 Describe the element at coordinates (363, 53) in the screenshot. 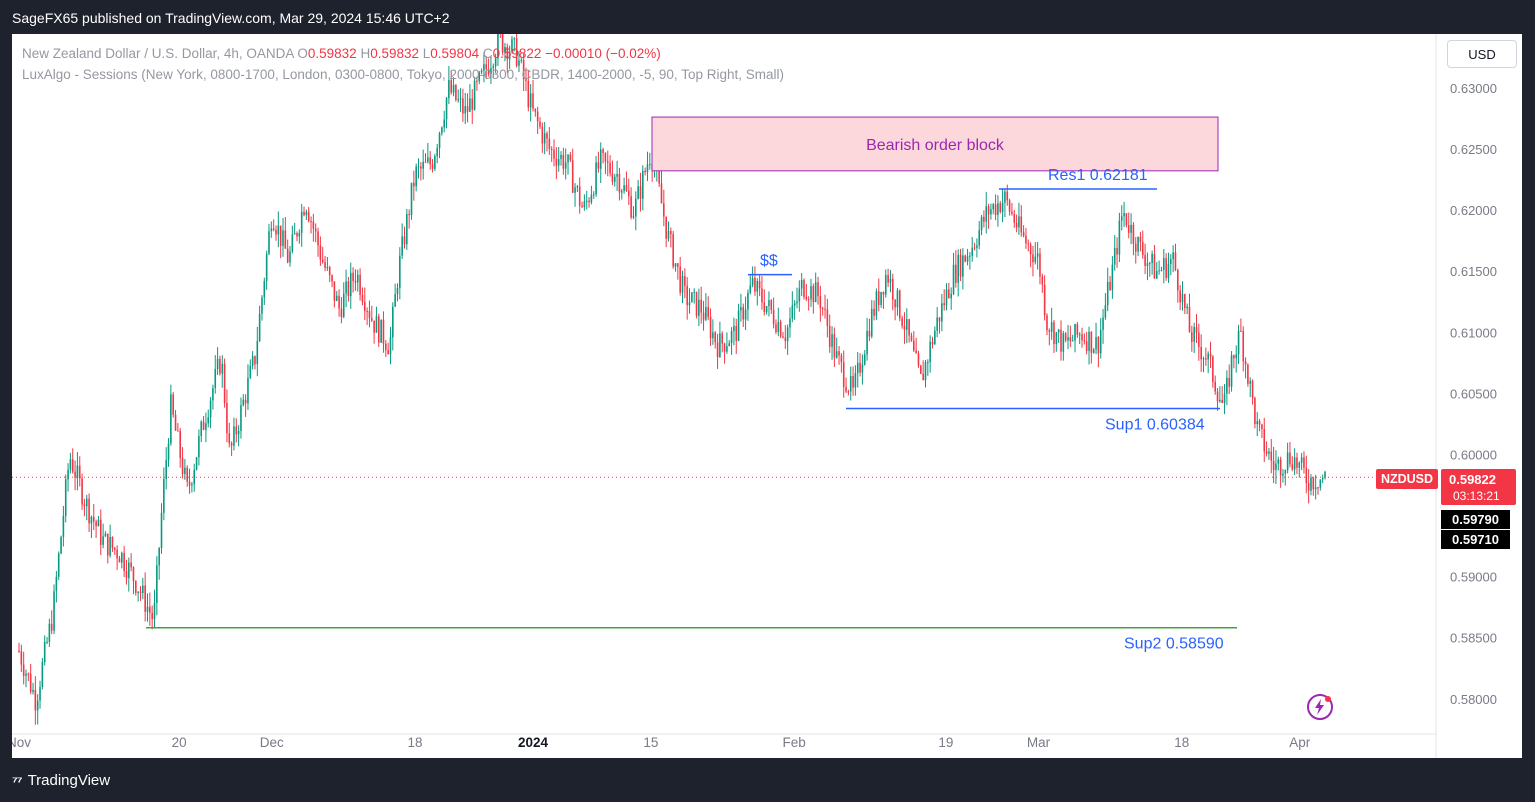

I see `ohlc-key-h: H` at that location.